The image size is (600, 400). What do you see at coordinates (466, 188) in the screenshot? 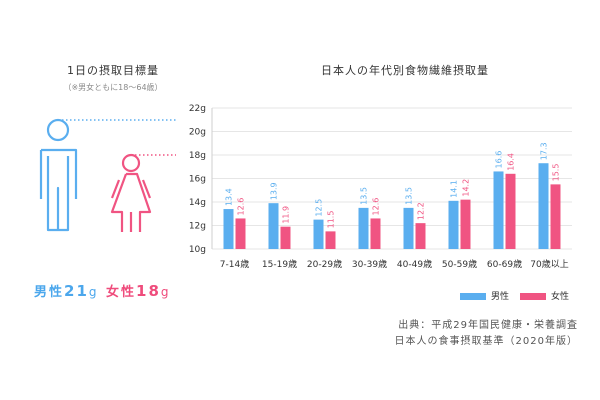
I see `data-label-female: 14.2` at bounding box center [466, 188].